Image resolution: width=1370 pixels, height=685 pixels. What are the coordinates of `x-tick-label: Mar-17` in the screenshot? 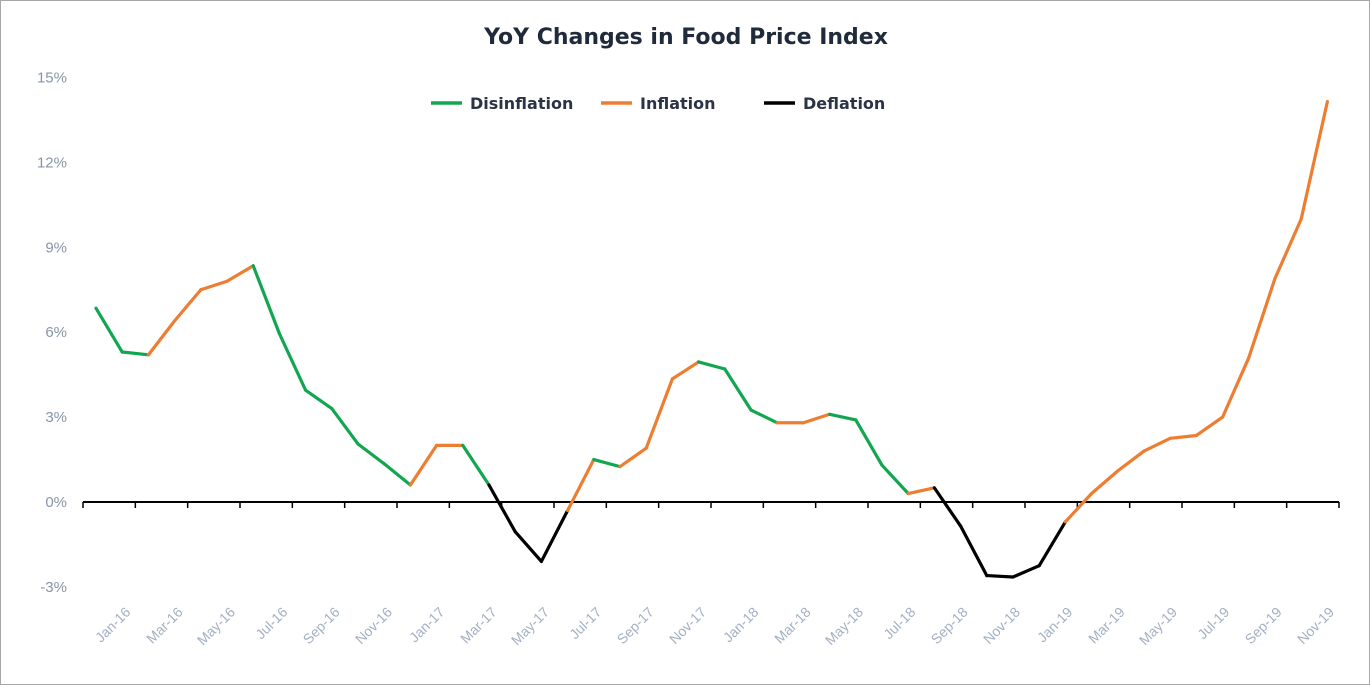 It's located at (478, 625).